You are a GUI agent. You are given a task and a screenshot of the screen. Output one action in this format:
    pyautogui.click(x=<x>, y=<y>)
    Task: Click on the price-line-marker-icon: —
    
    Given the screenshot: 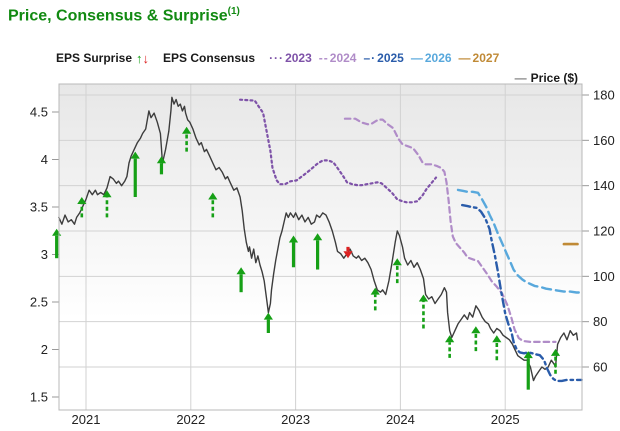 What is the action you would take?
    pyautogui.click(x=520, y=78)
    